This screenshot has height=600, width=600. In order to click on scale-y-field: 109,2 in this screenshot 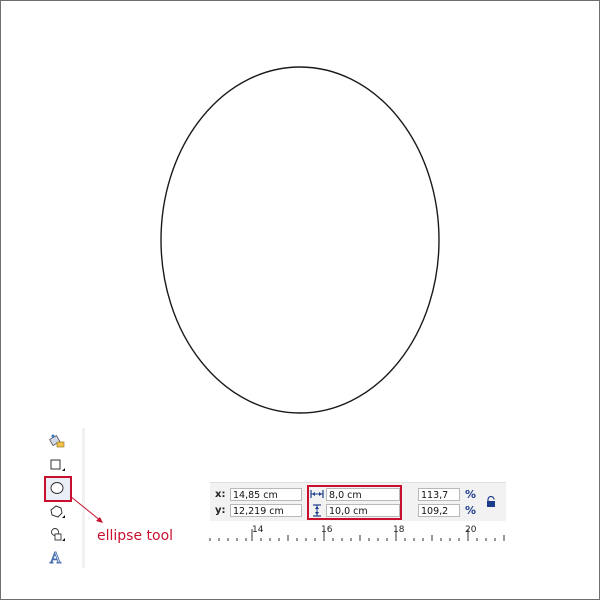, I will do `click(439, 510)`.